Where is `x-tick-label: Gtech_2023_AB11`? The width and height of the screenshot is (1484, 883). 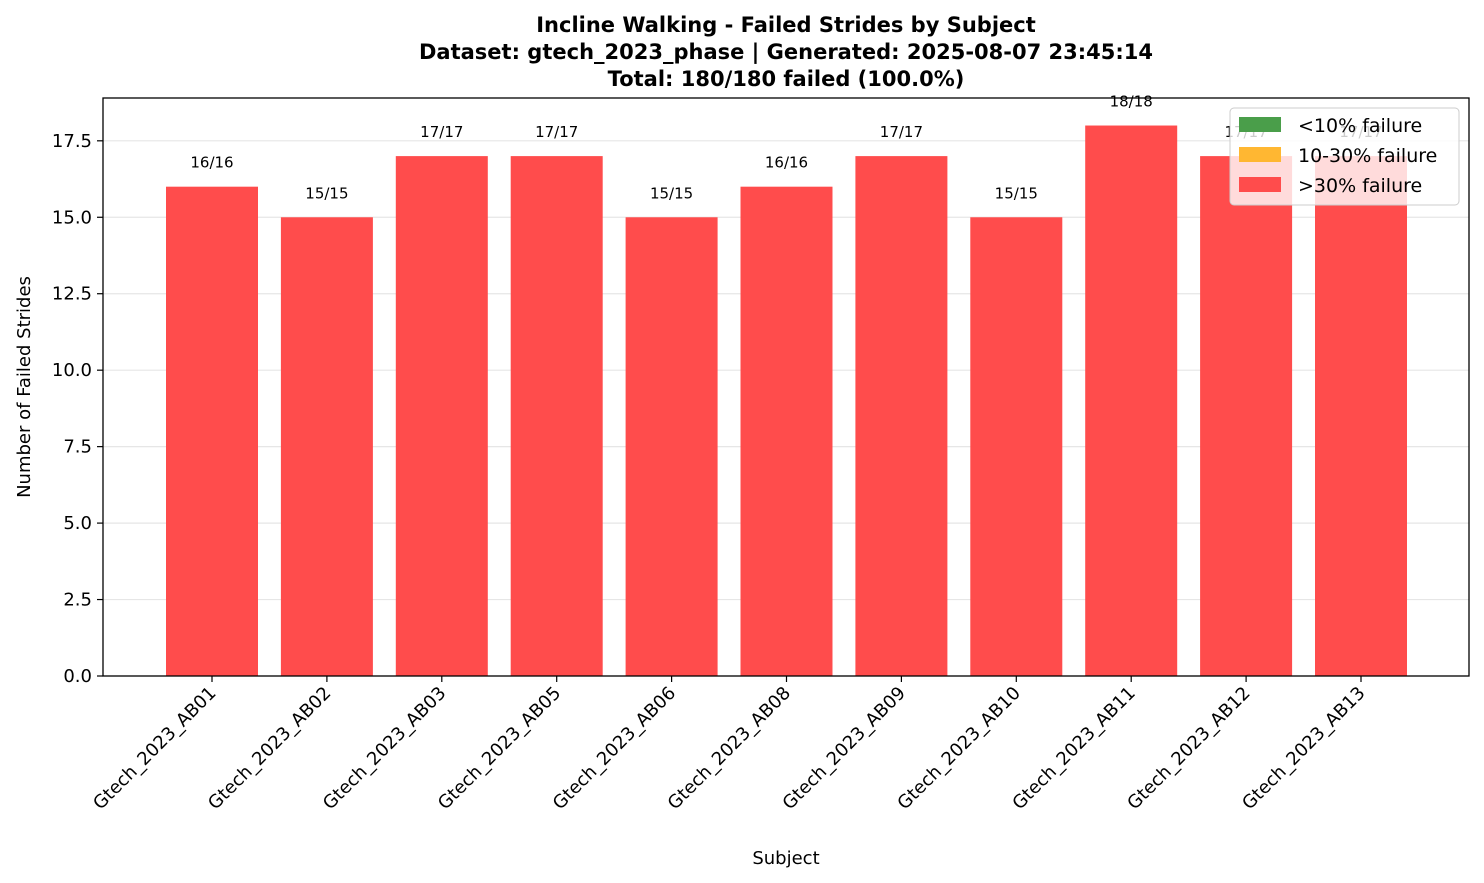
x-tick-label: Gtech_2023_AB11 is located at coordinates (1073, 748).